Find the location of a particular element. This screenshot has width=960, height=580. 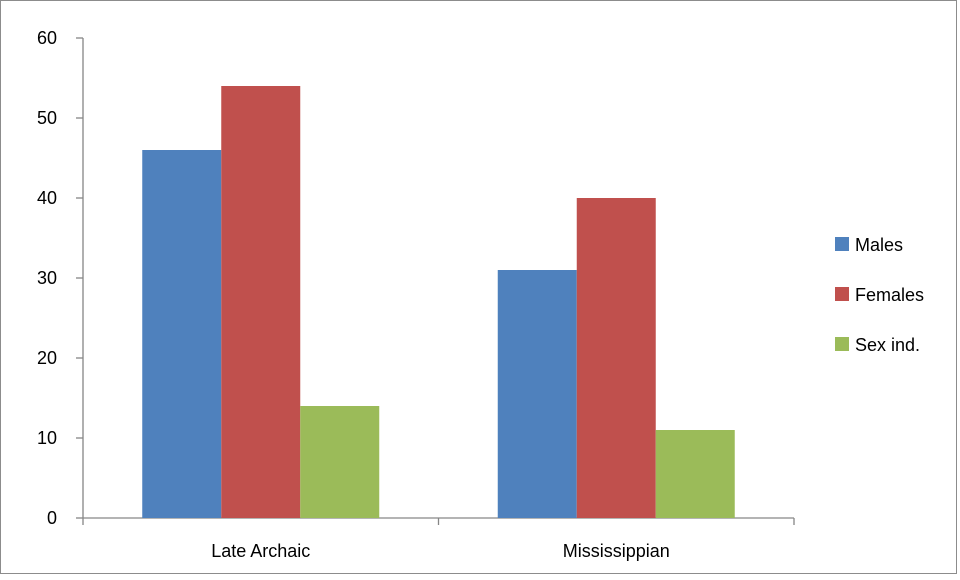

y-tick-label: 10 is located at coordinates (47, 438).